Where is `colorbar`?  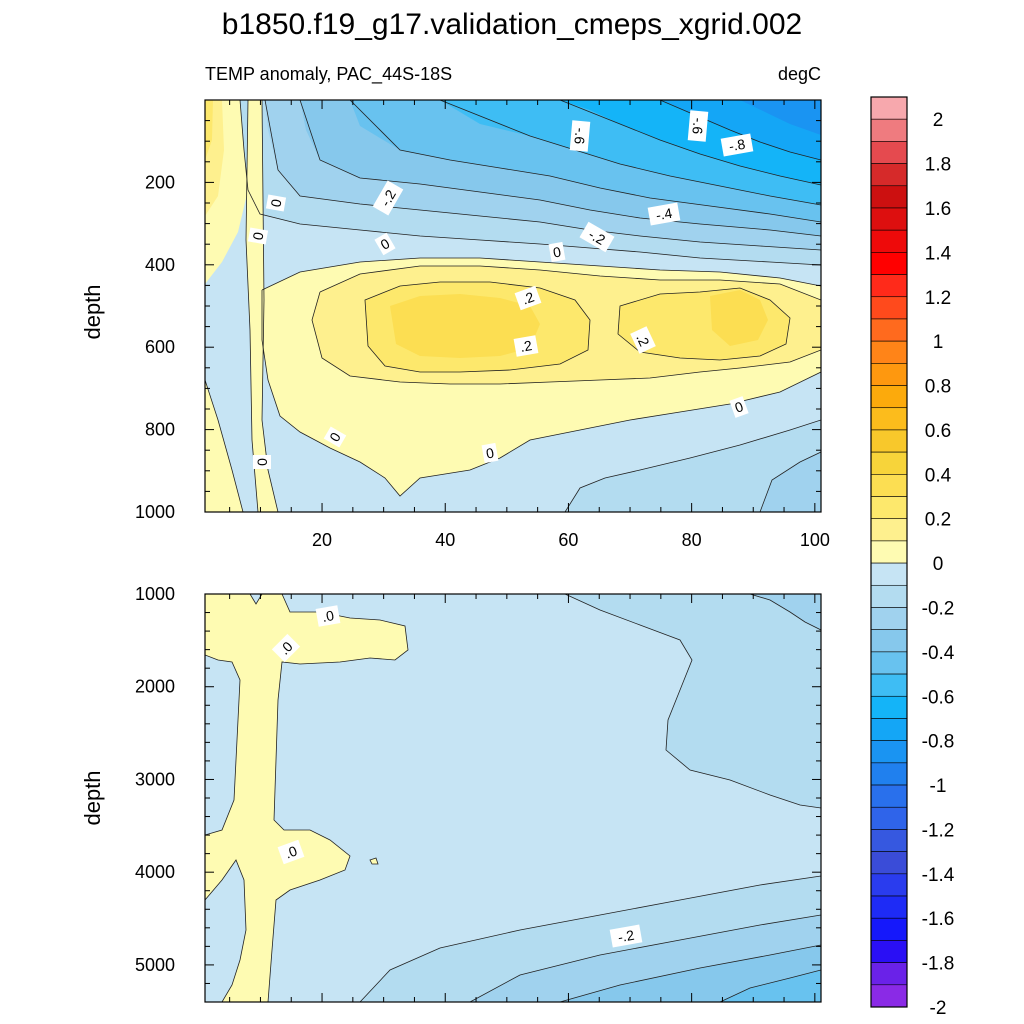
colorbar is located at coordinates (889, 552).